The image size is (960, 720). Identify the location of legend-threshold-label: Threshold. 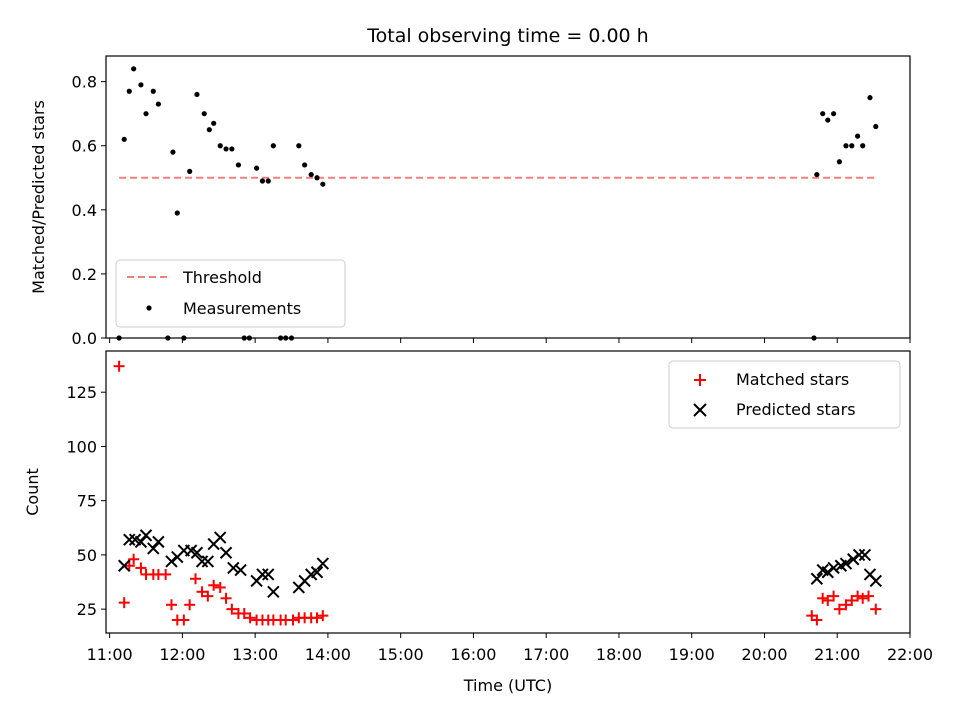
(222, 277).